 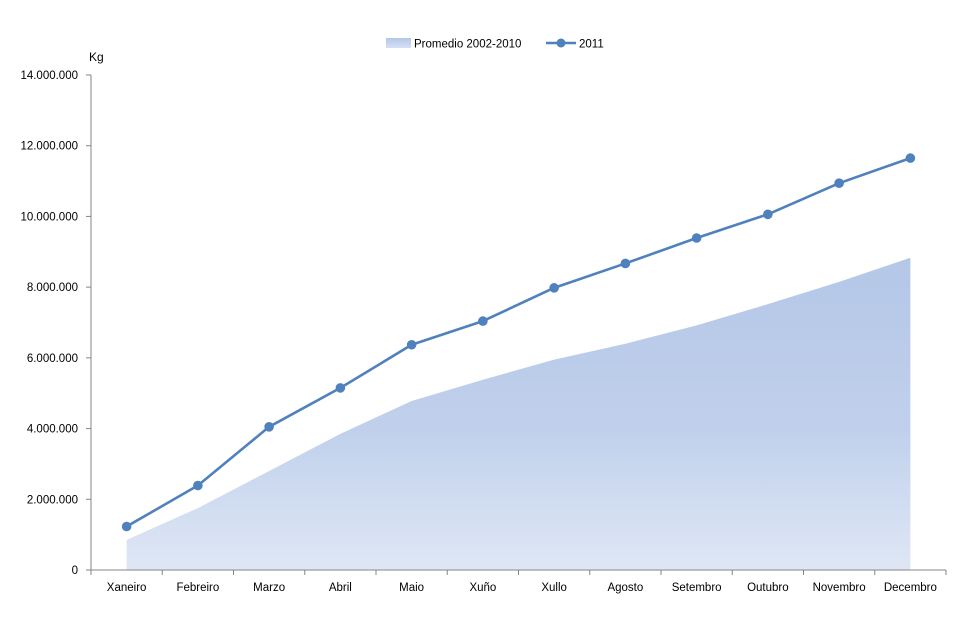 What do you see at coordinates (839, 588) in the screenshot?
I see `x-tick-label: Novembro` at bounding box center [839, 588].